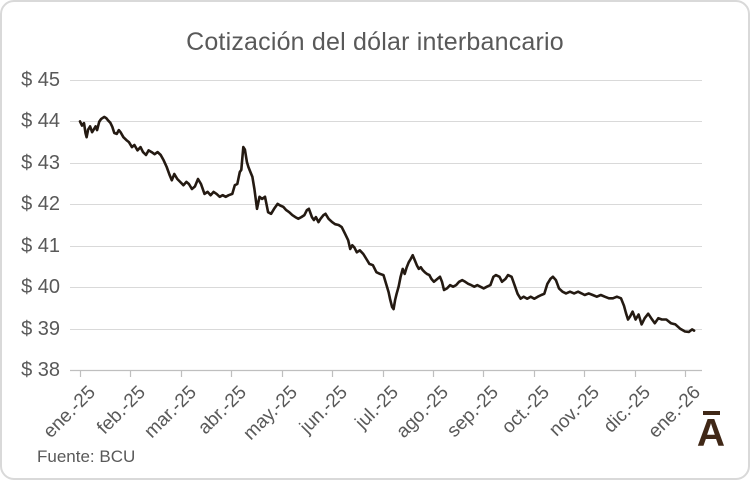 The width and height of the screenshot is (750, 480). I want to click on y-axis-label: $ 39, so click(40, 328).